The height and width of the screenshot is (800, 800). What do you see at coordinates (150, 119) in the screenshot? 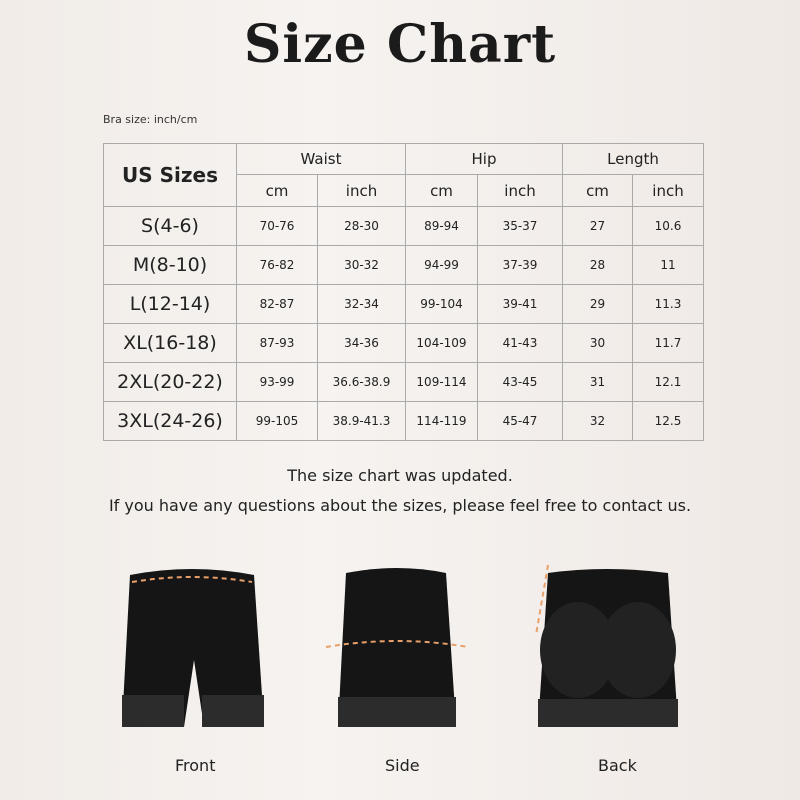
I see `bra-size-note: Bra size: inch/cm` at bounding box center [150, 119].